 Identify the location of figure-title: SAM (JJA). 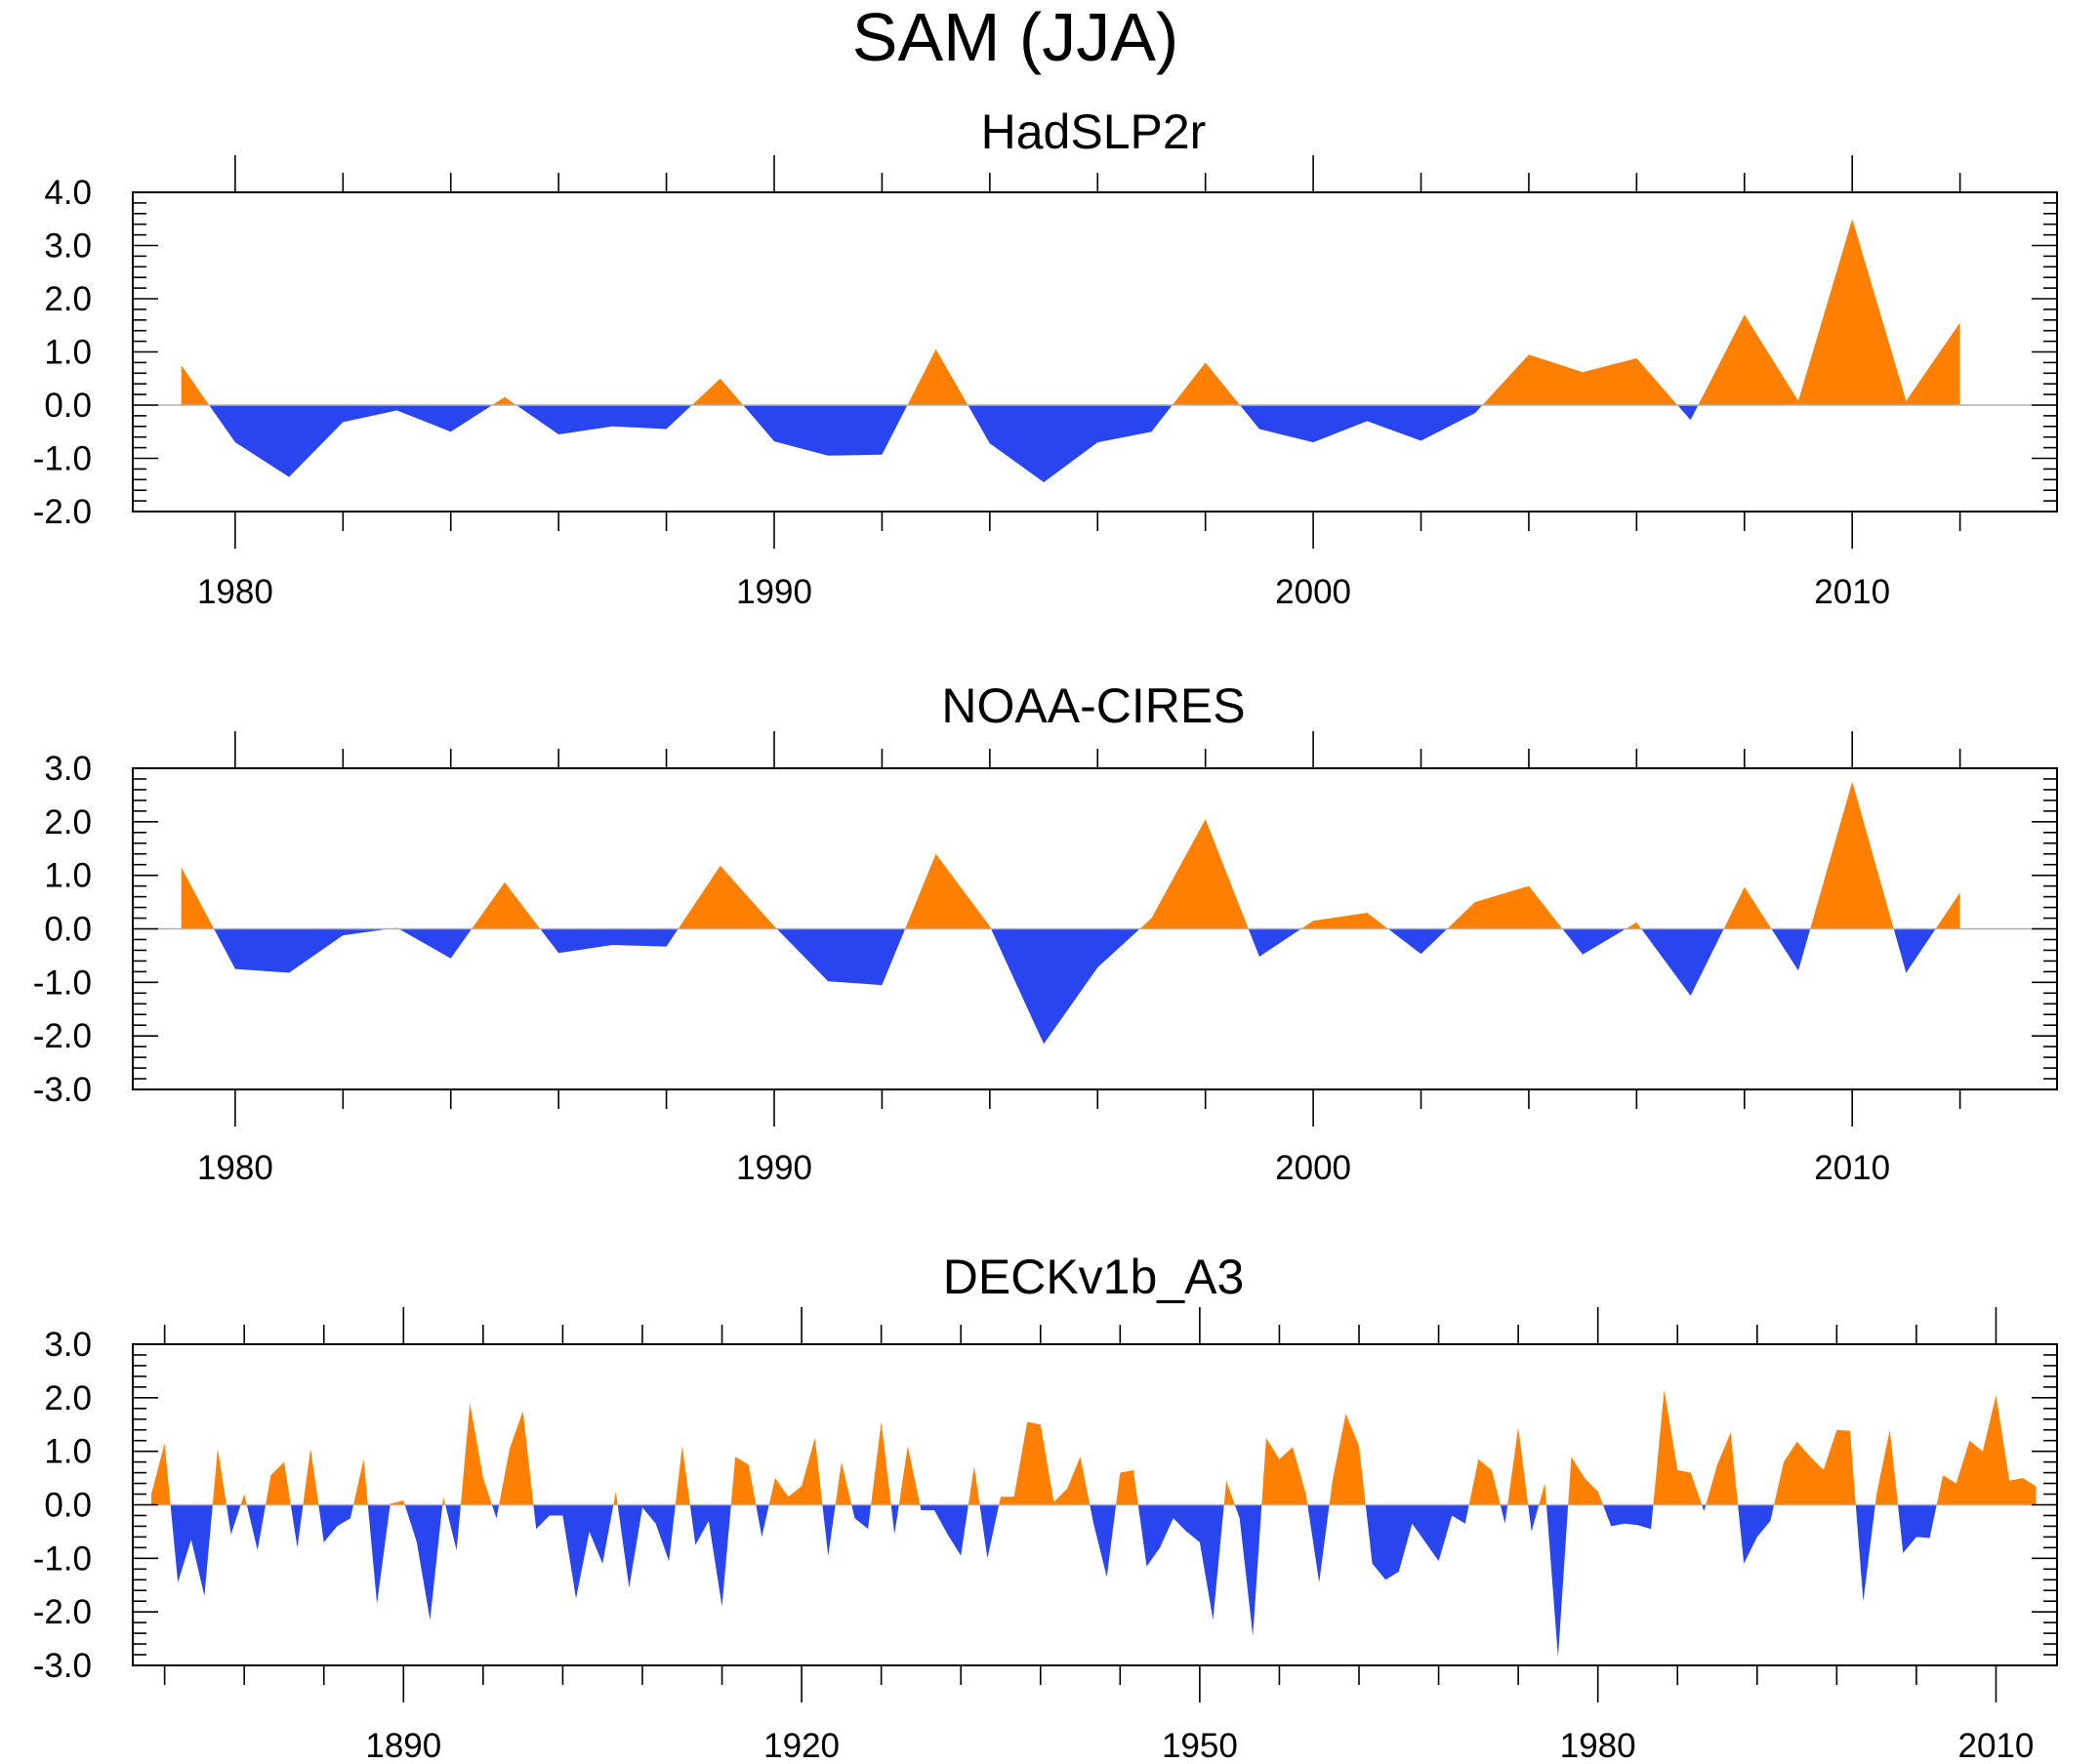
(1015, 37).